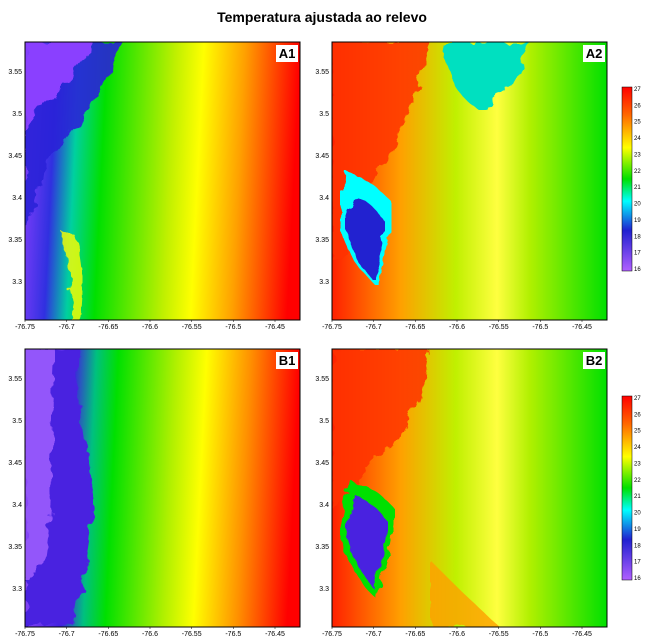 Image resolution: width=645 pixels, height=639 pixels. I want to click on panel-a2-label: A2, so click(594, 53).